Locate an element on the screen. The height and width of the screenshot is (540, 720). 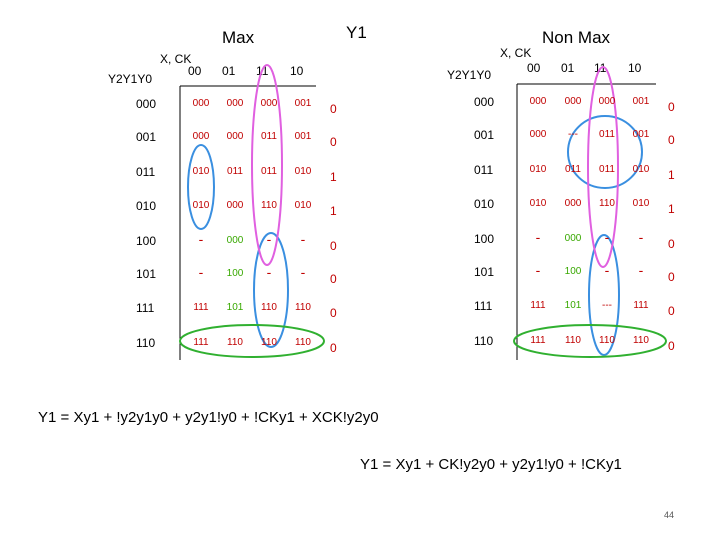
max-row-label: 101 is located at coordinates (146, 274).